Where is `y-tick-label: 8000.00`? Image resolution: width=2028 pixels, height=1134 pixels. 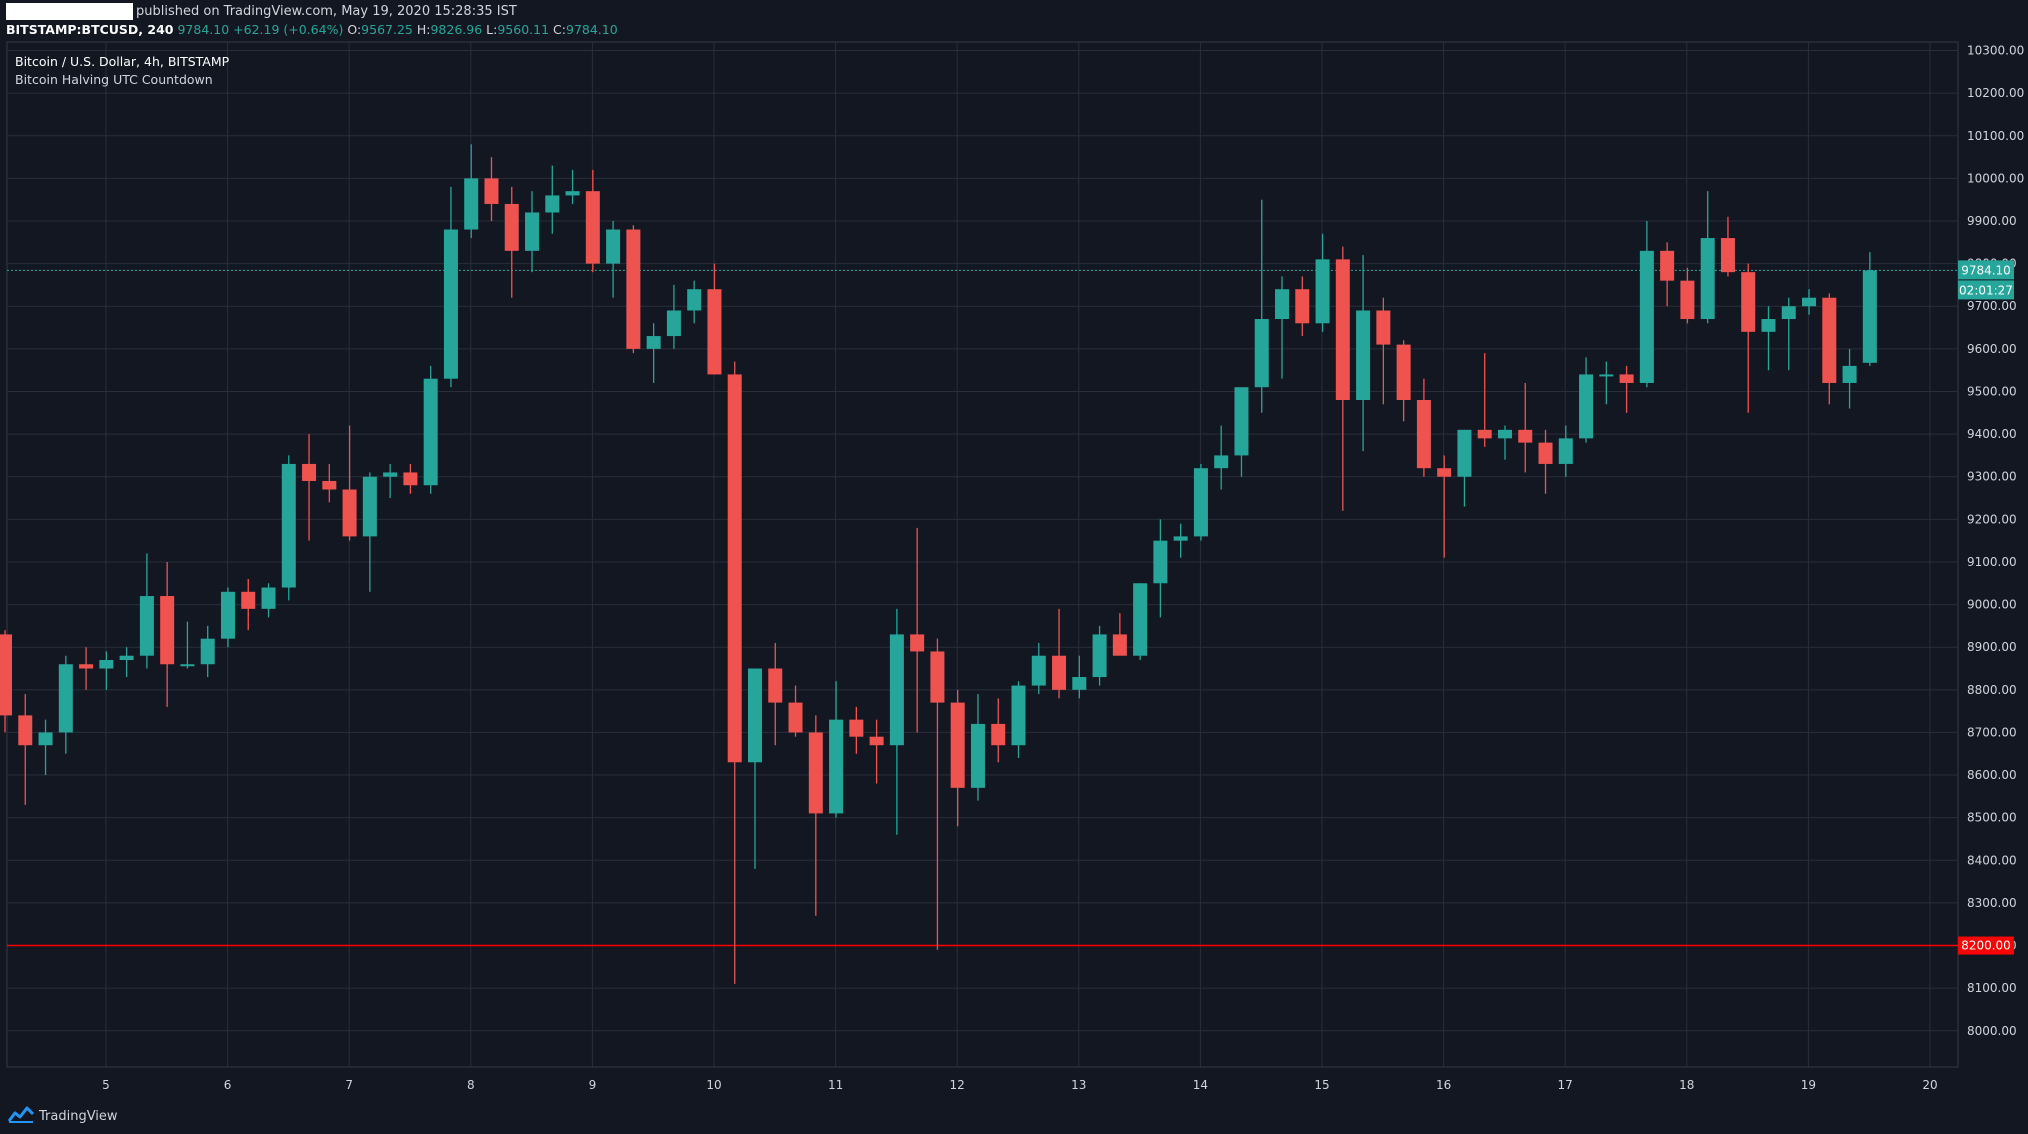
y-tick-label: 8000.00 is located at coordinates (1992, 1031).